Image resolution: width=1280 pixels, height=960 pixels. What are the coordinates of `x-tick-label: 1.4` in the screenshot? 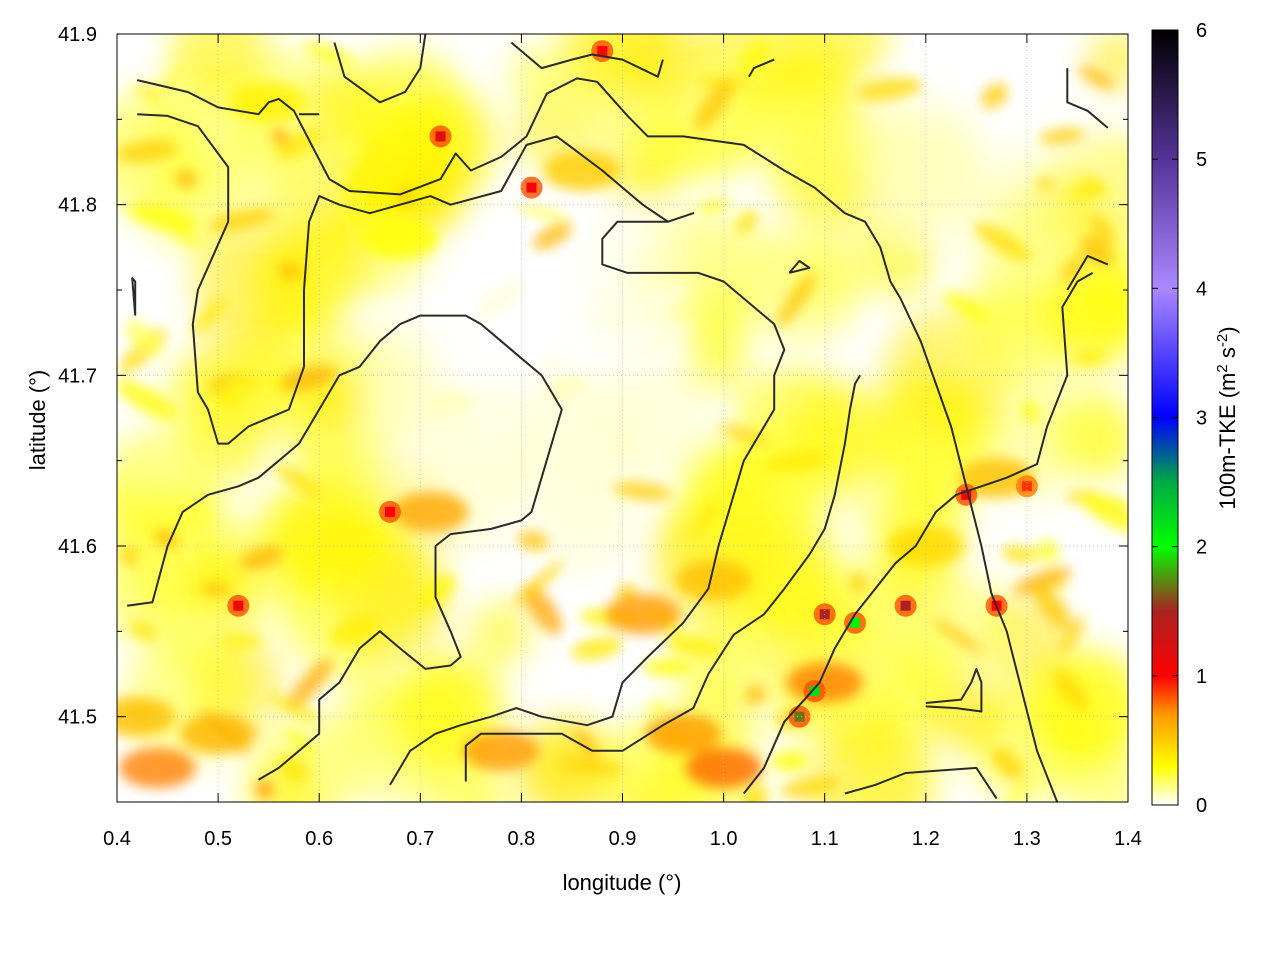 It's located at (1128, 839).